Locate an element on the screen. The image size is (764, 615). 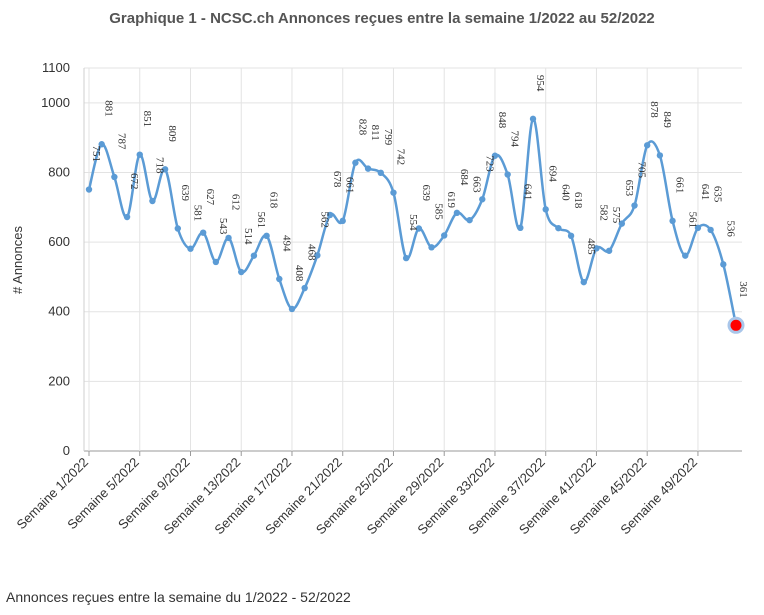
data-label: 954 is located at coordinates (540, 83).